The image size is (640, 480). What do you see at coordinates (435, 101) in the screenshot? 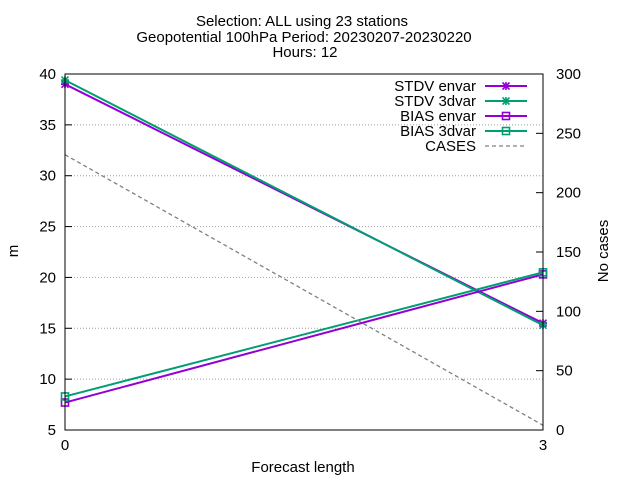
I see `legend-label: STDV 3dvar` at bounding box center [435, 101].